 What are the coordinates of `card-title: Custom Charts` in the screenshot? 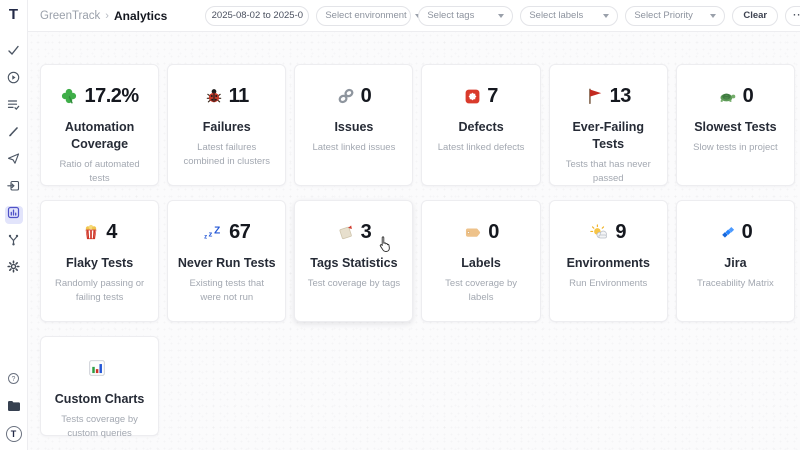 It's located at (99, 399).